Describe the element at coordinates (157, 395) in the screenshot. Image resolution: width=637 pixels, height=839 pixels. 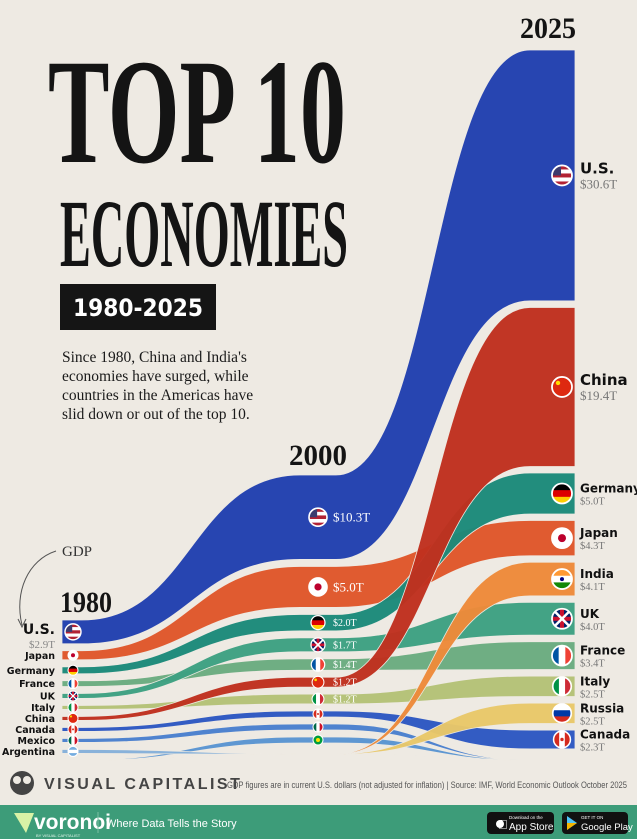
I see `description-line: countries in the Americas have` at that location.